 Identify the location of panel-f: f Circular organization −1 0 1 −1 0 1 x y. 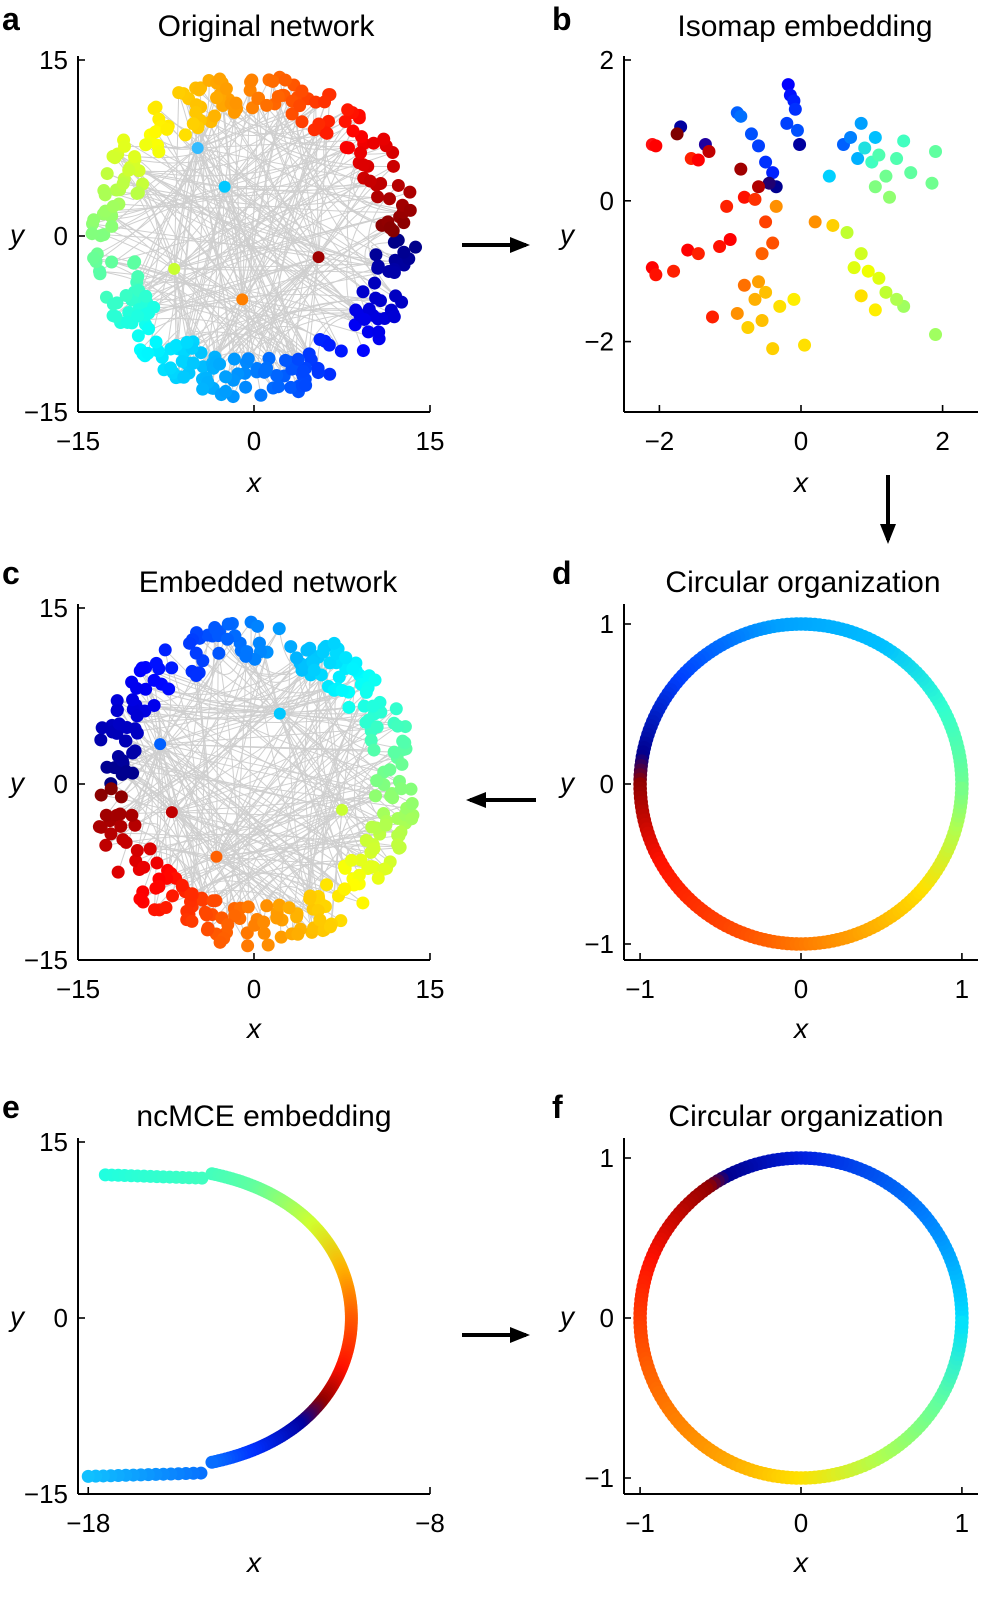
(765, 1333).